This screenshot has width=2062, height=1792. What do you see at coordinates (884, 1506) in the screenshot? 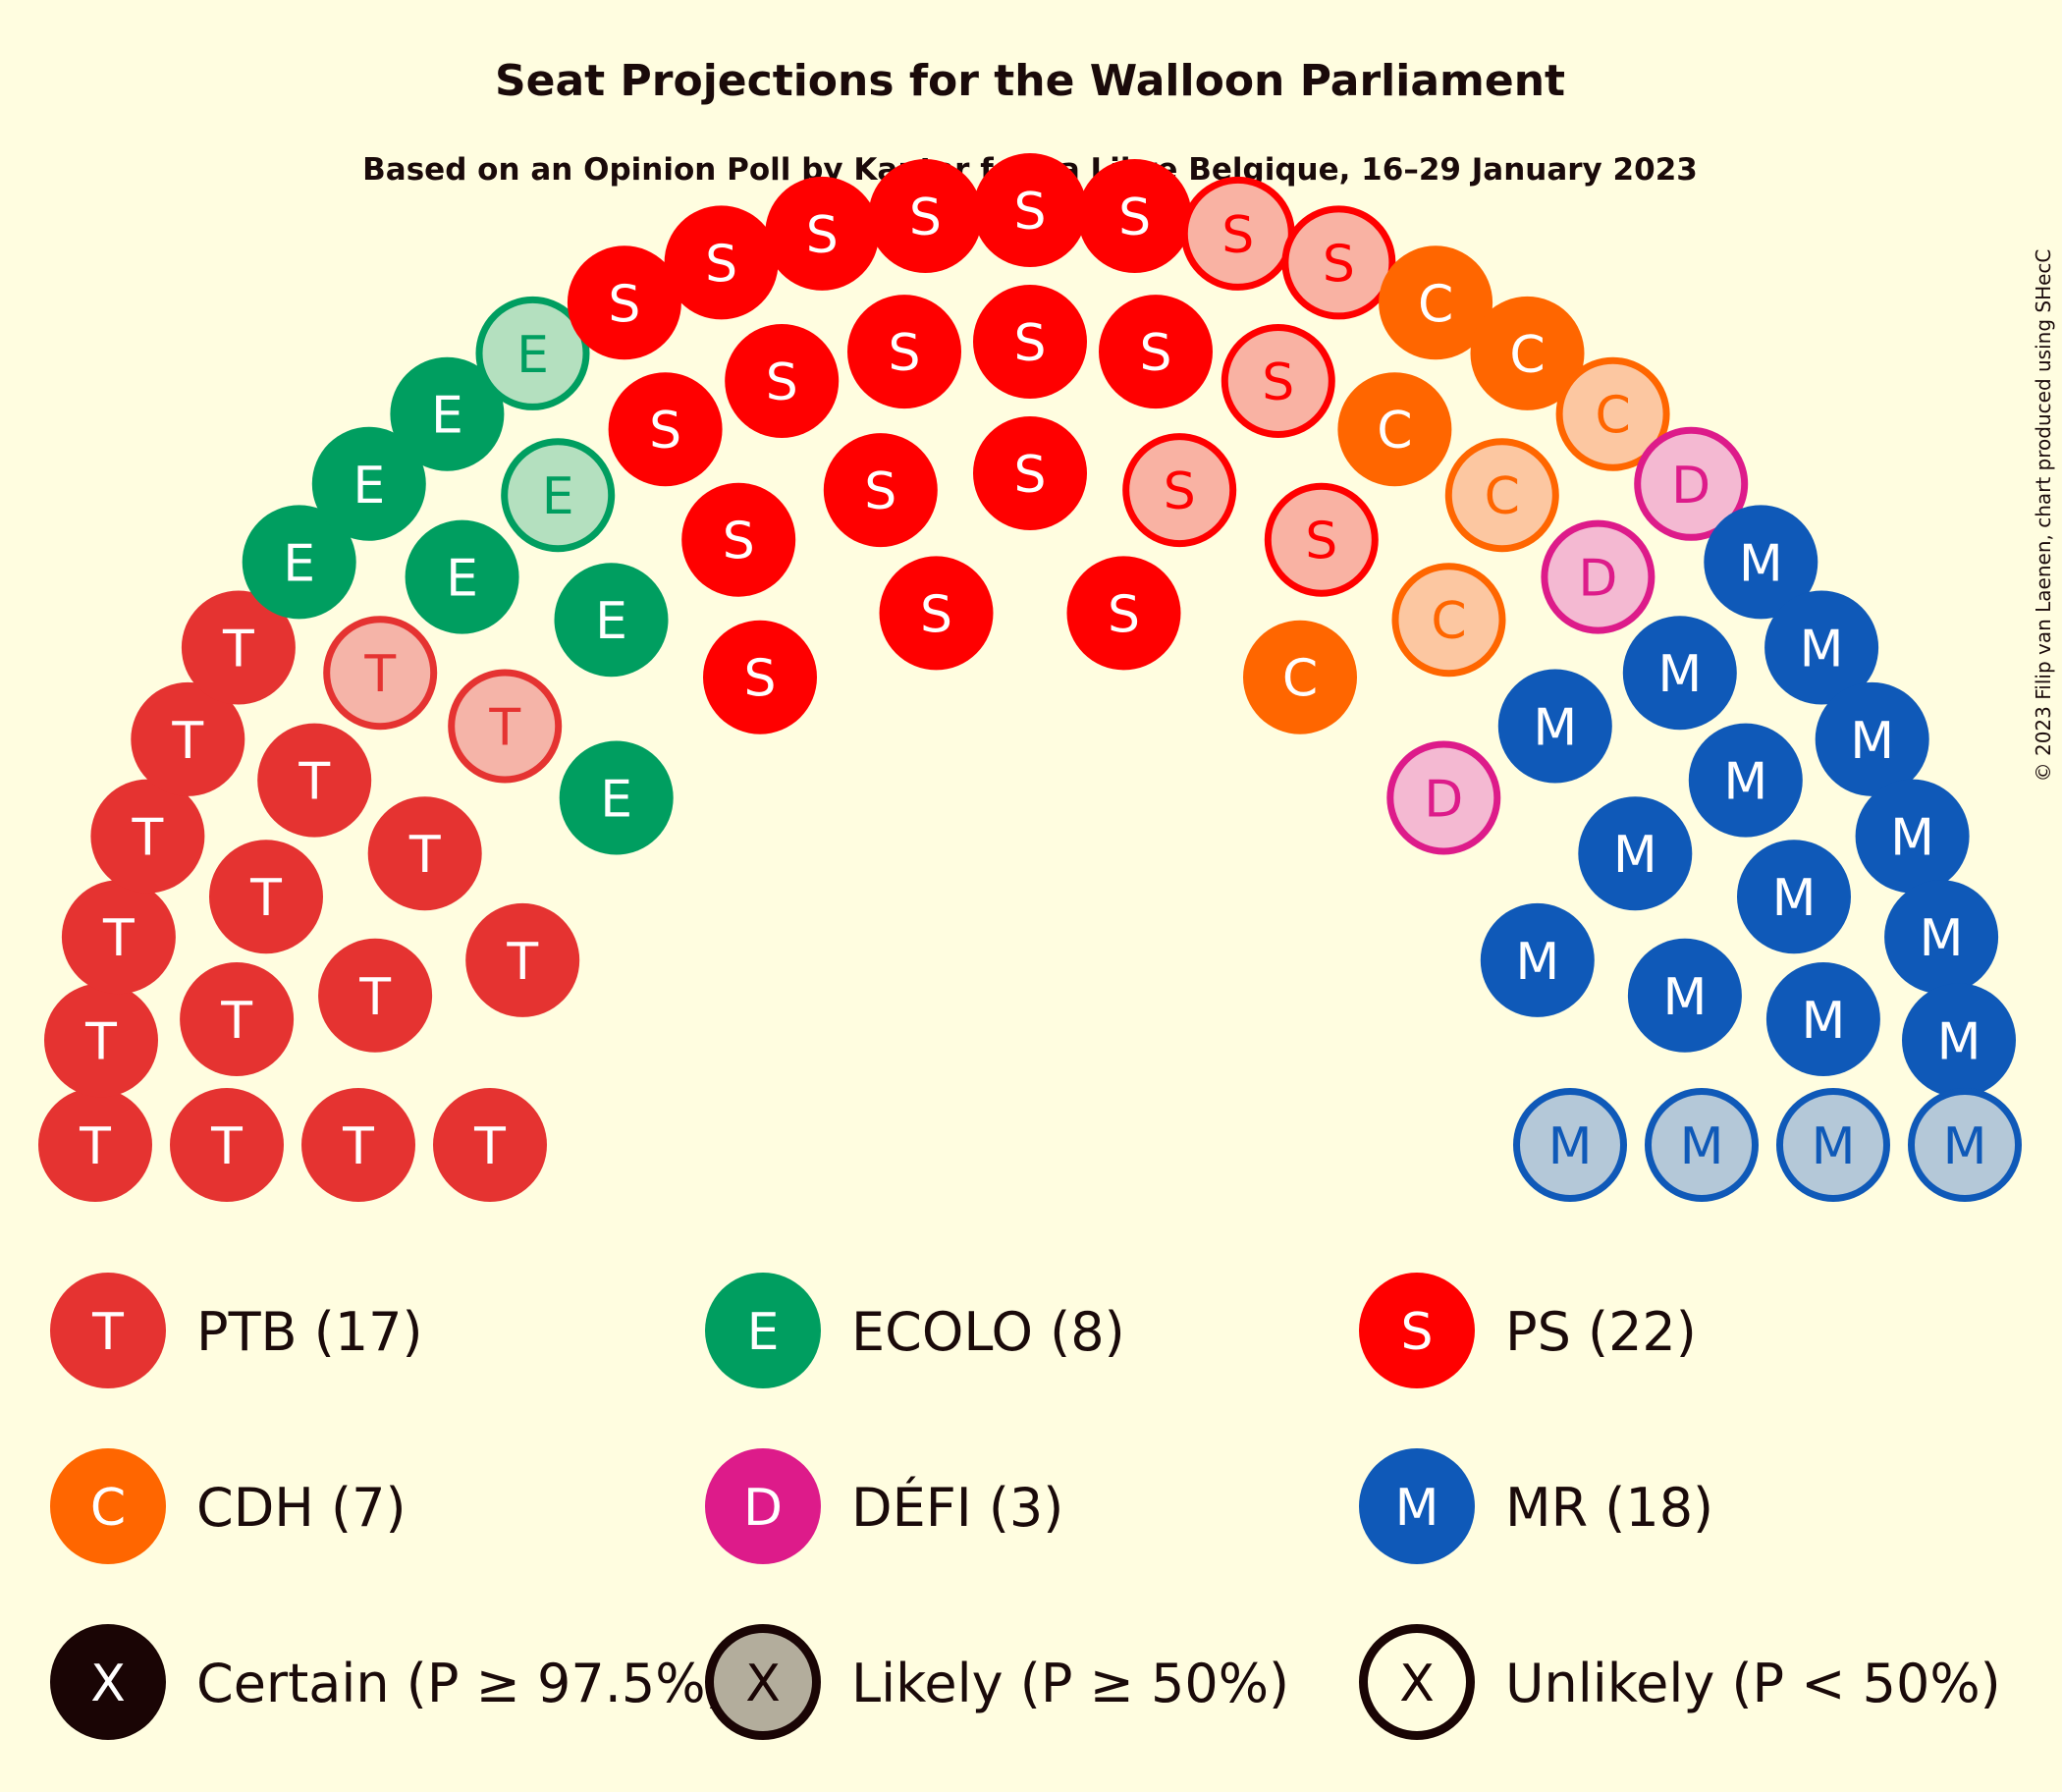
I see `legend-item-d: D DÉFI (3)` at bounding box center [884, 1506].